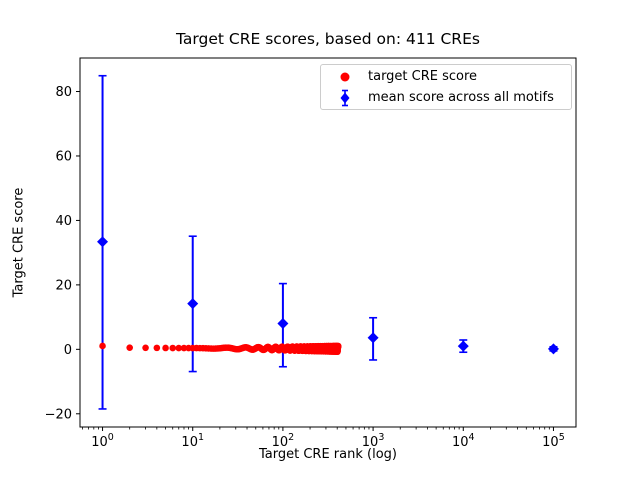  I want to click on x-tick-label: 10³, so click(373, 441).